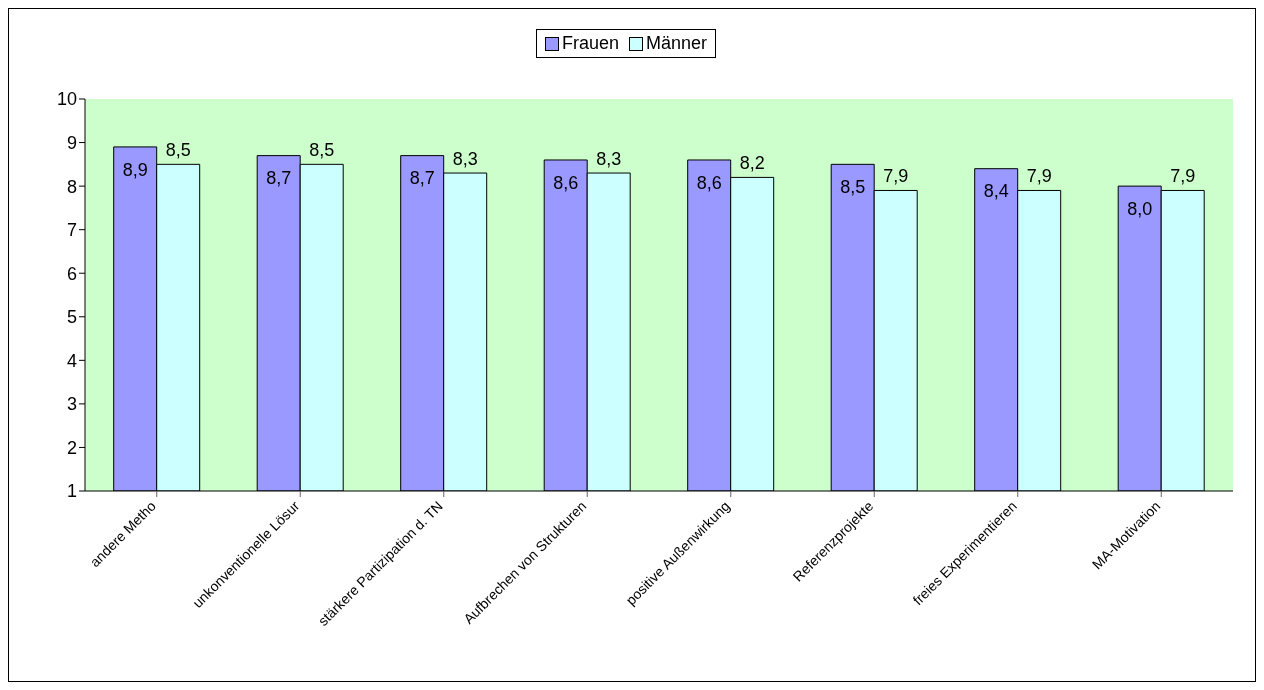 The height and width of the screenshot is (690, 1264). I want to click on y-tick-label: 6, so click(71, 273).